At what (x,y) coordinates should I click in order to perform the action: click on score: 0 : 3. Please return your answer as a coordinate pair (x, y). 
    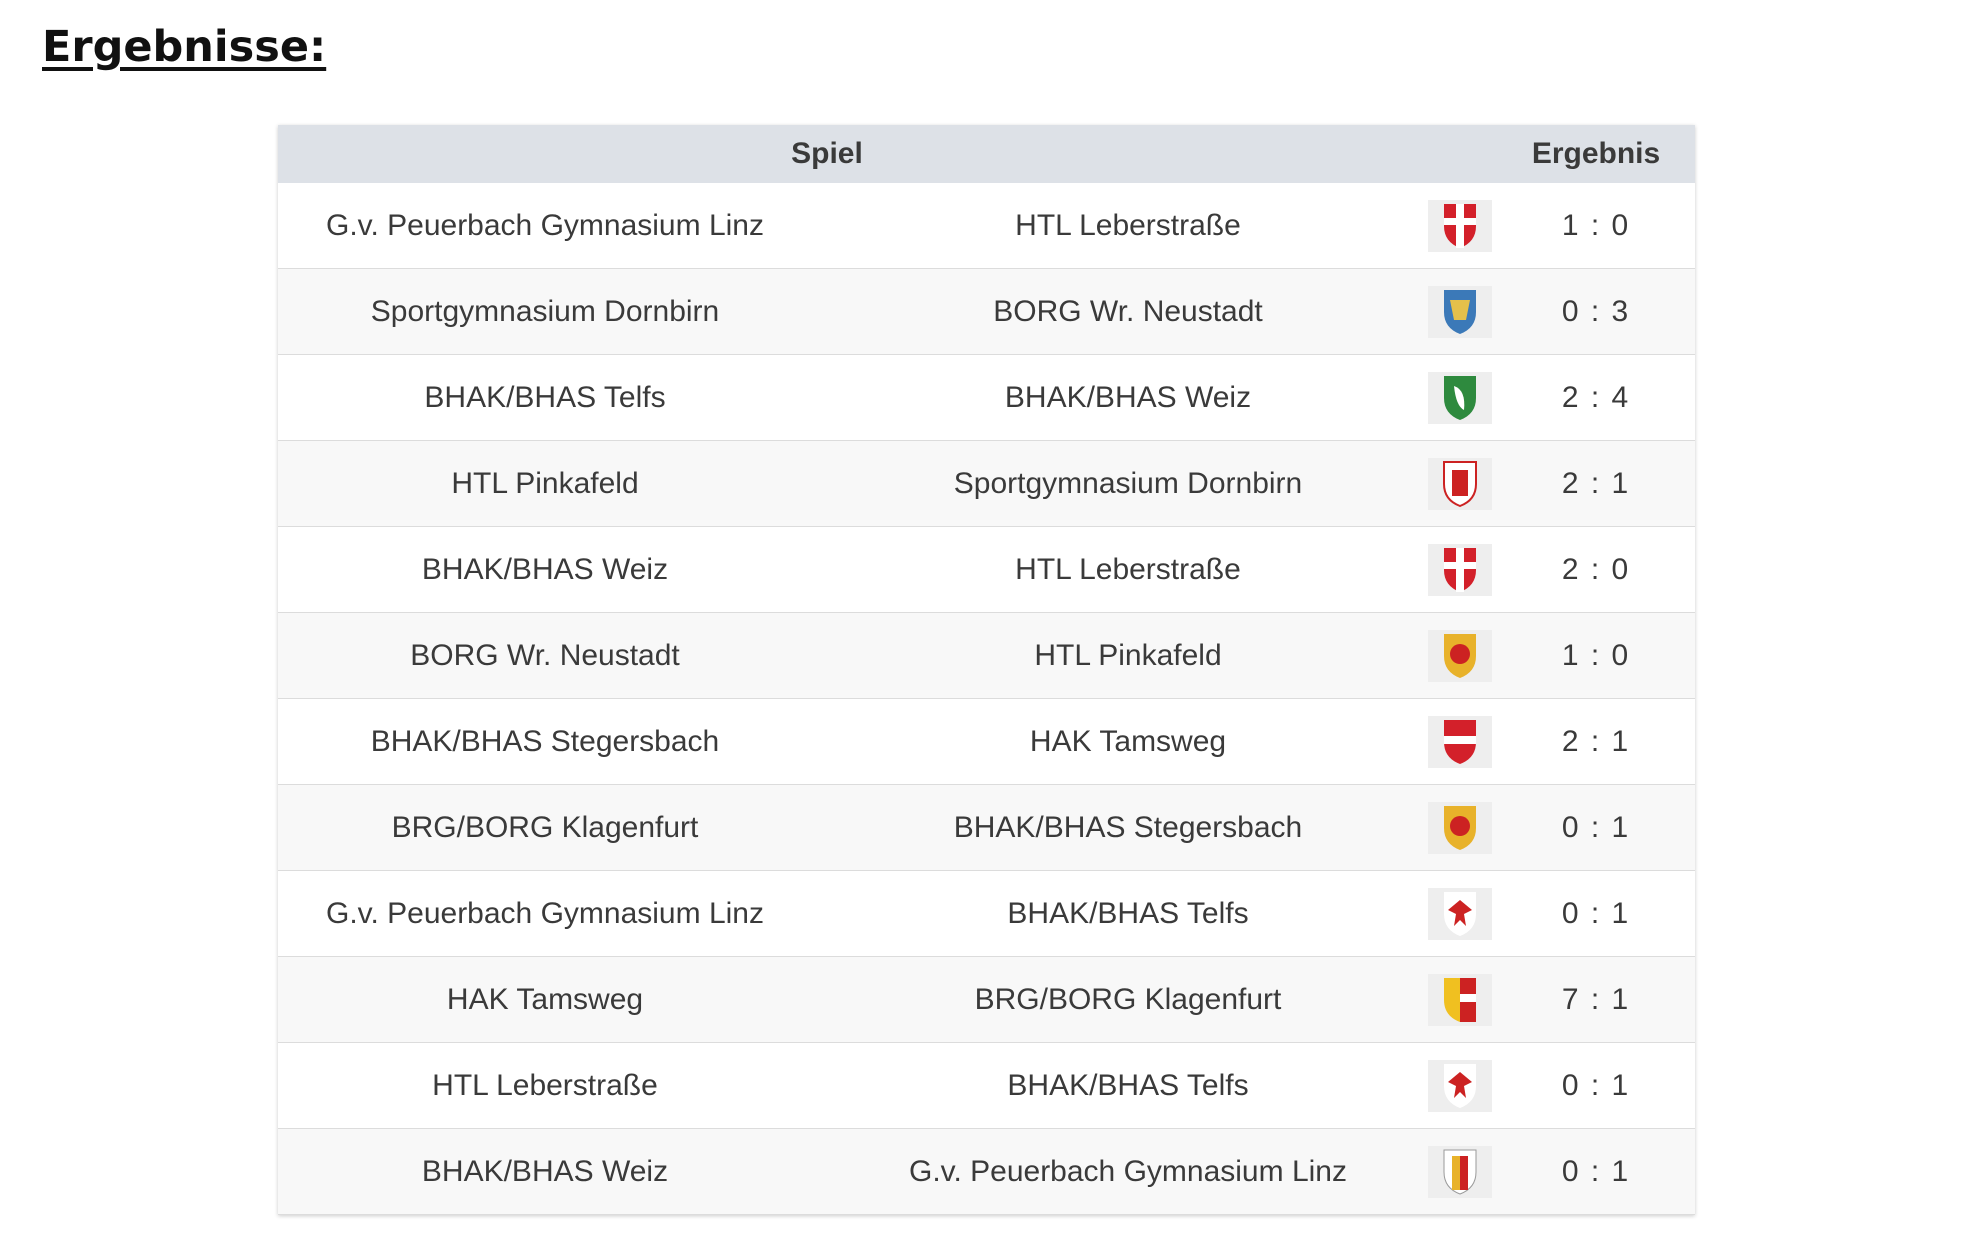
    Looking at the image, I should click on (1596, 311).